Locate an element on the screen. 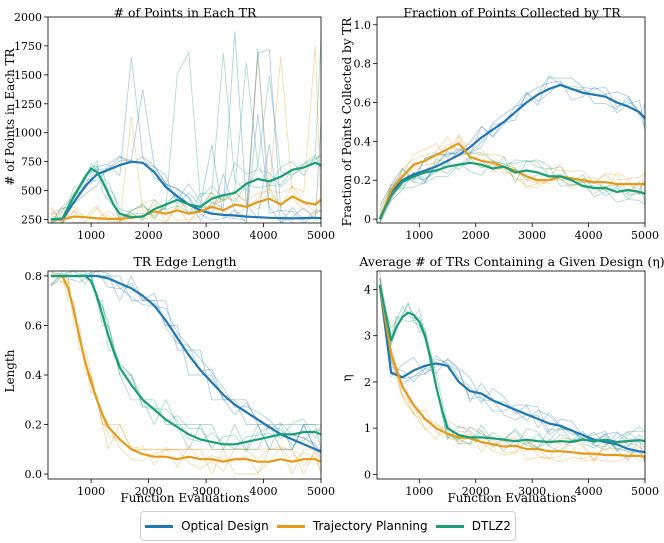  legend-label: Trajectory Planning is located at coordinates (370, 526).